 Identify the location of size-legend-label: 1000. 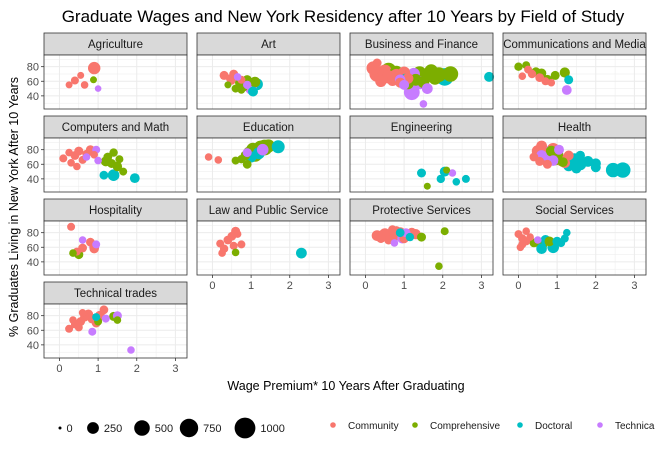
(272, 429).